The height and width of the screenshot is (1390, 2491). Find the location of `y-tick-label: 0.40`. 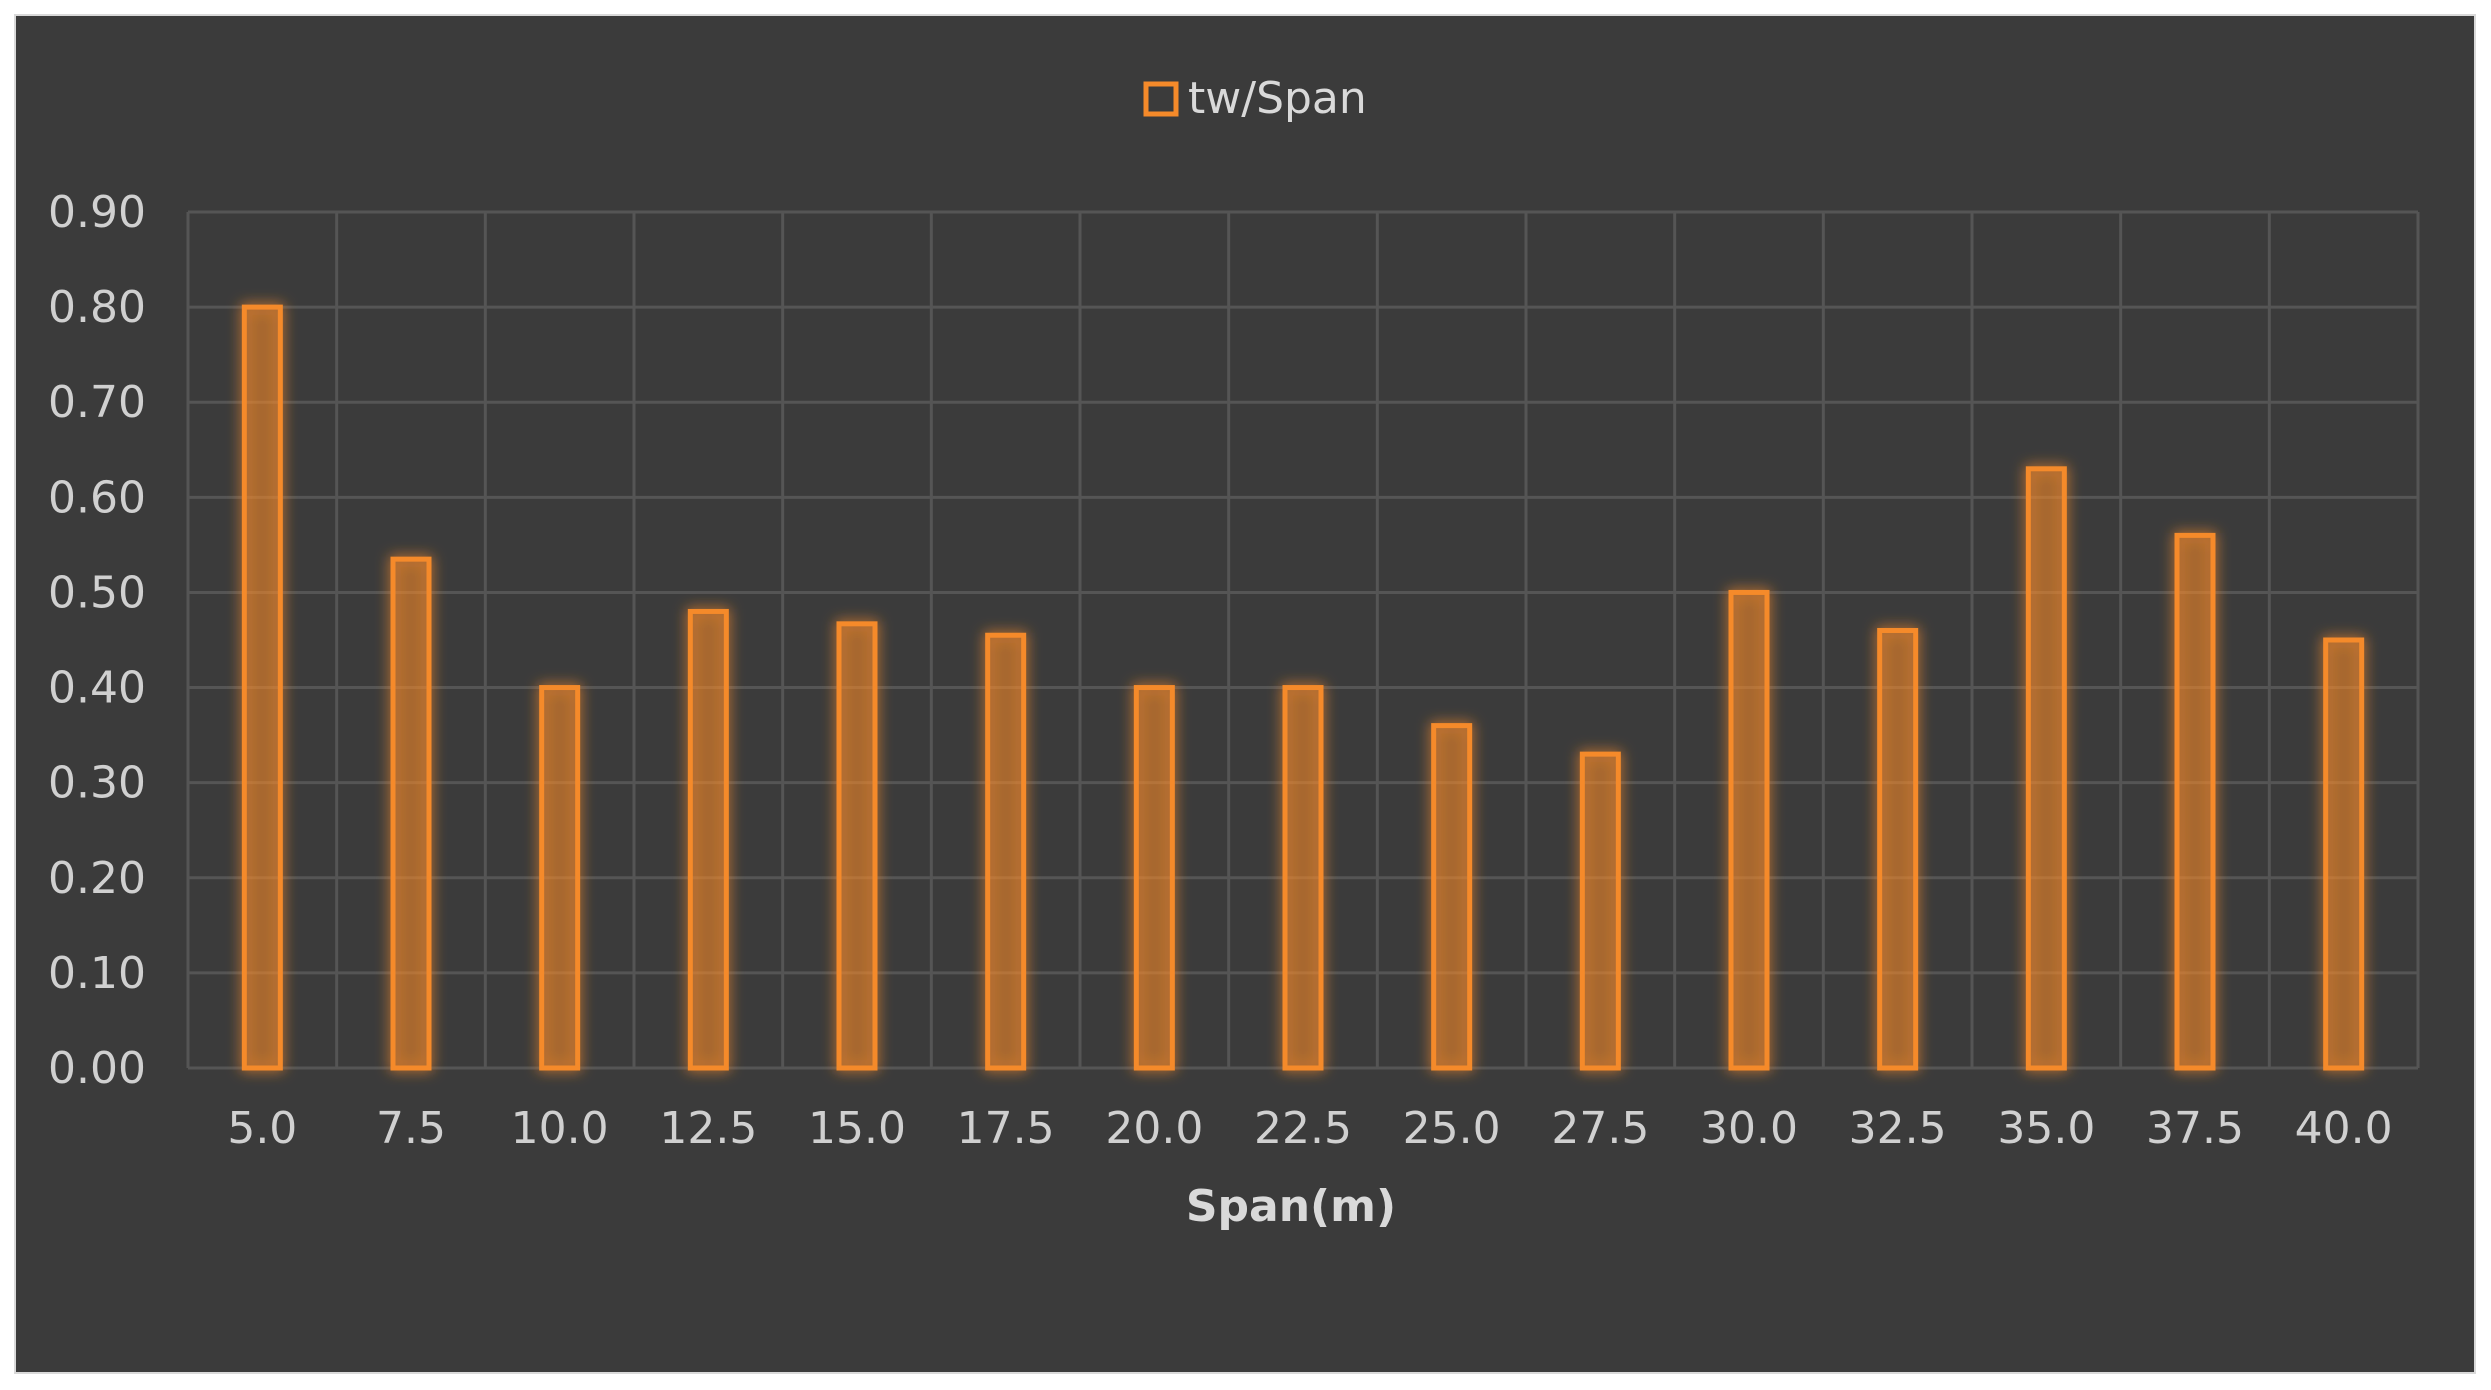

y-tick-label: 0.40 is located at coordinates (97, 688).